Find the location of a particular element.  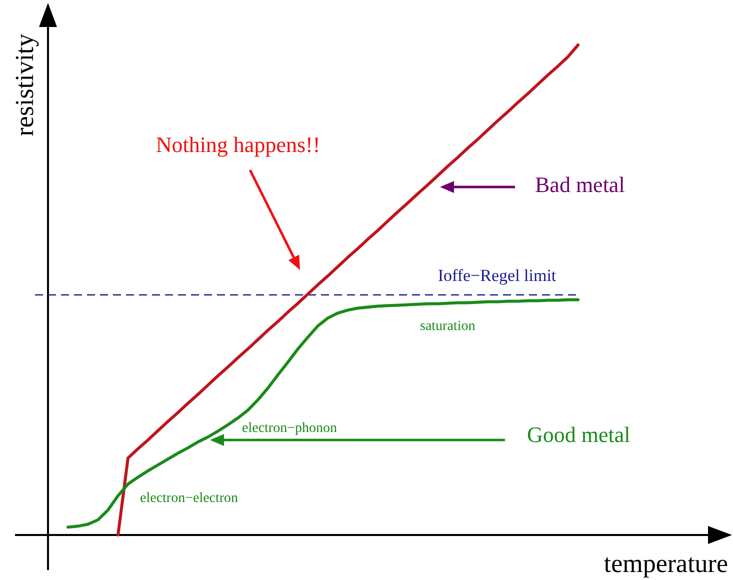

x-axis-title: temperature is located at coordinates (666, 563).